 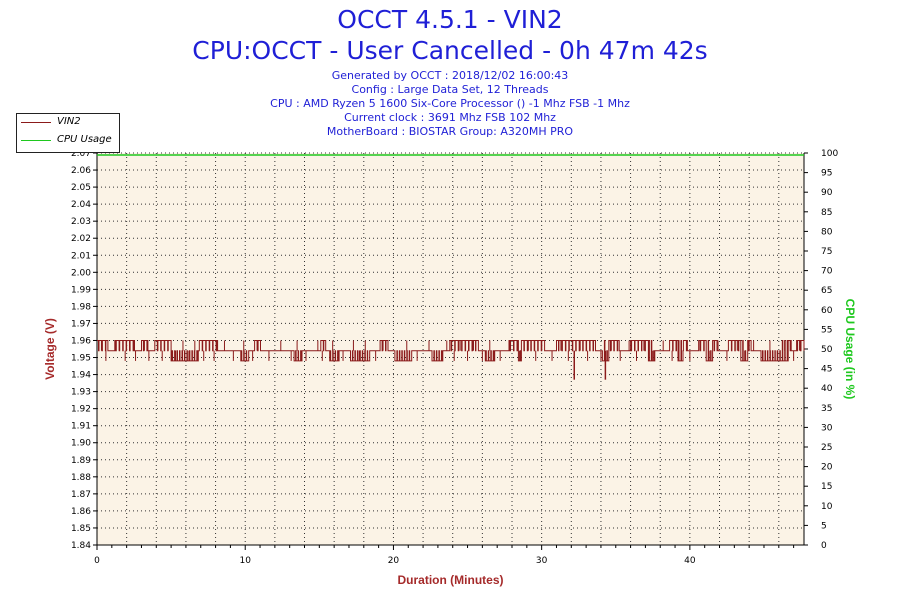 What do you see at coordinates (827, 311) in the screenshot?
I see `y-right-tick-label: 60` at bounding box center [827, 311].